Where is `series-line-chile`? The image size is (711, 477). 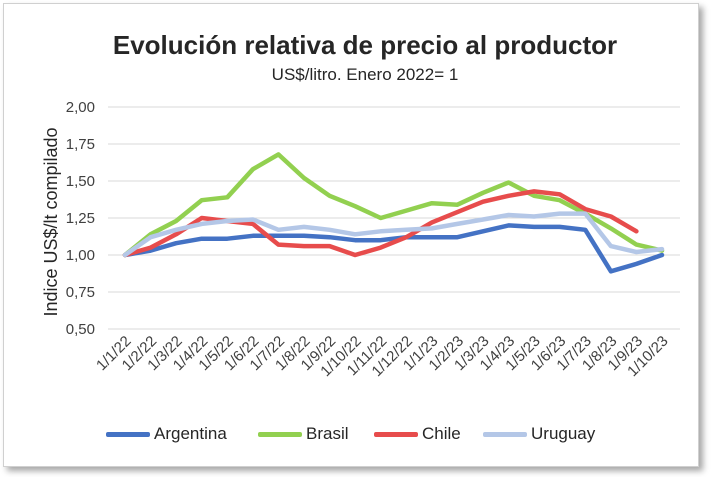 series-line-chile is located at coordinates (380, 223).